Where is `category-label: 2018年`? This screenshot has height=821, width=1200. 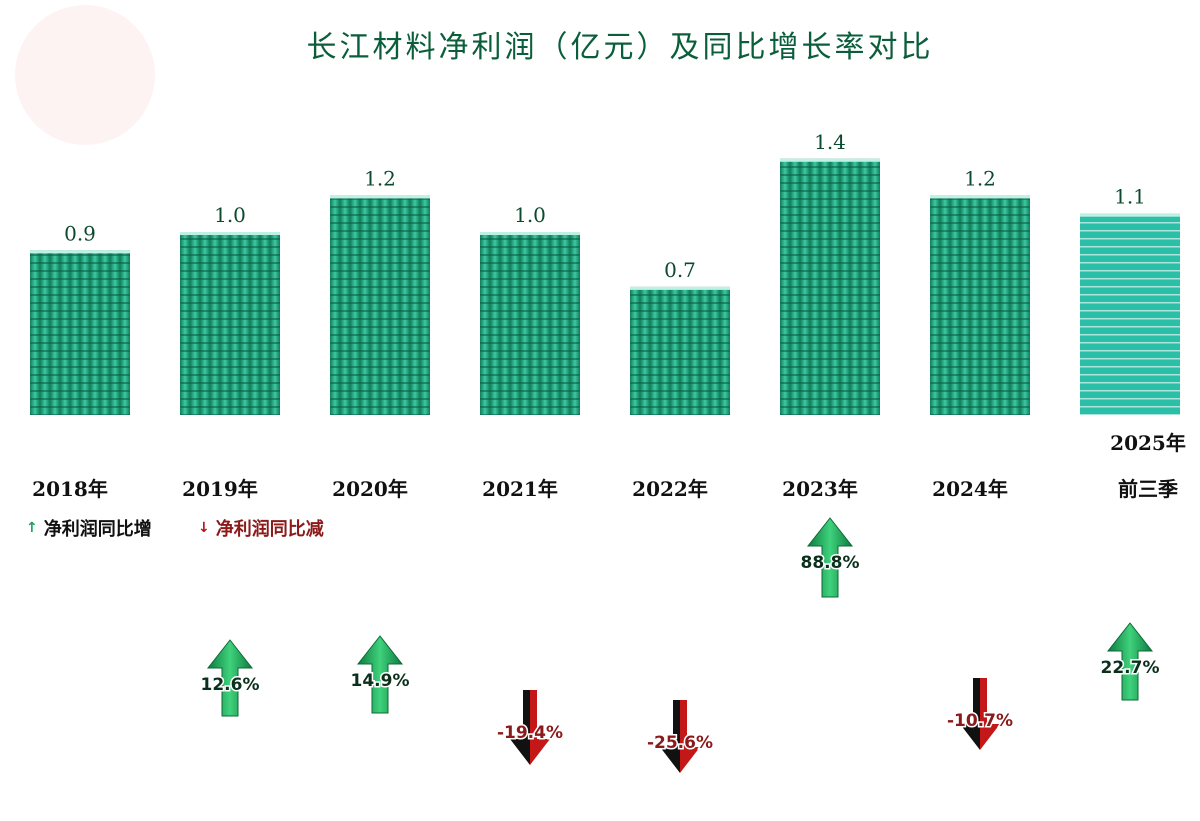
category-label: 2018年 is located at coordinates (70, 489).